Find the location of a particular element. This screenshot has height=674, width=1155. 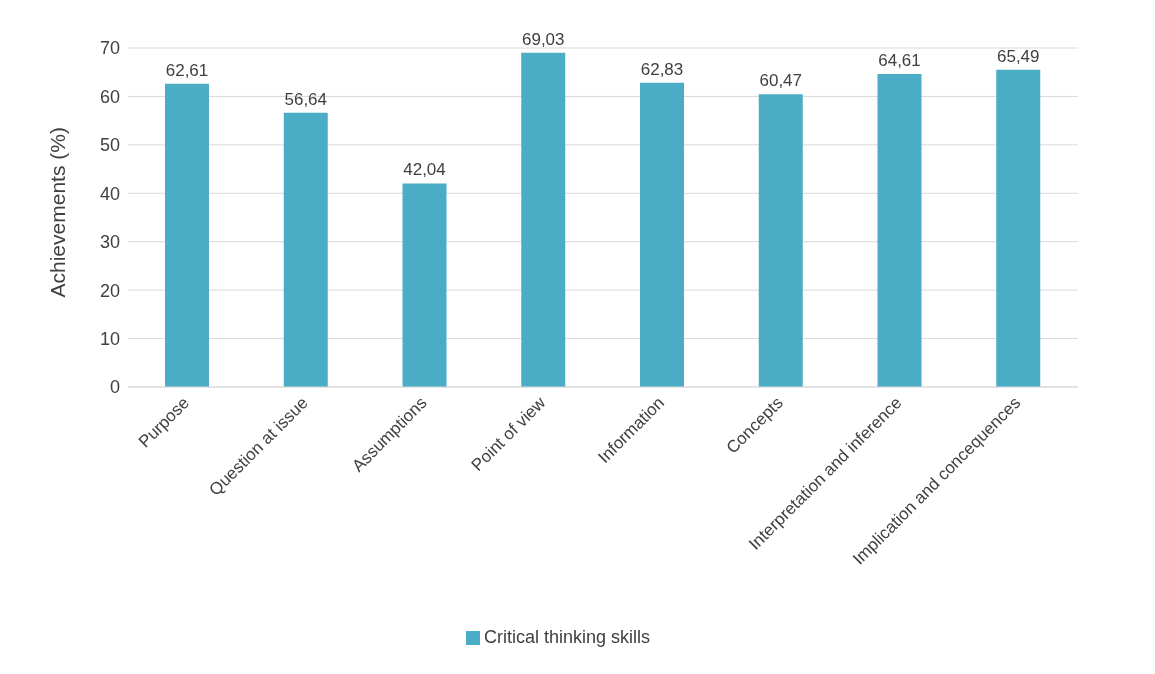

data-label: 69,03 is located at coordinates (543, 39).